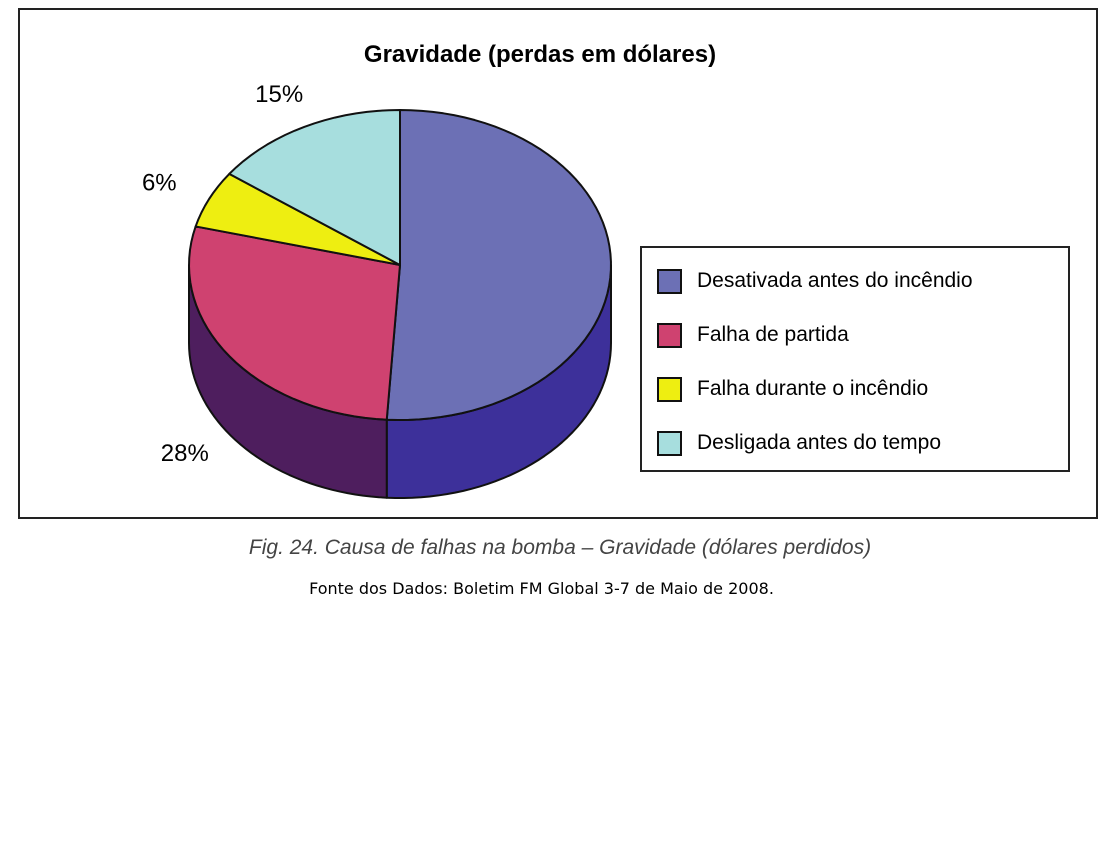 The height and width of the screenshot is (845, 1105). Describe the element at coordinates (773, 334) in the screenshot. I see `legend-label: Falha de partida` at that location.